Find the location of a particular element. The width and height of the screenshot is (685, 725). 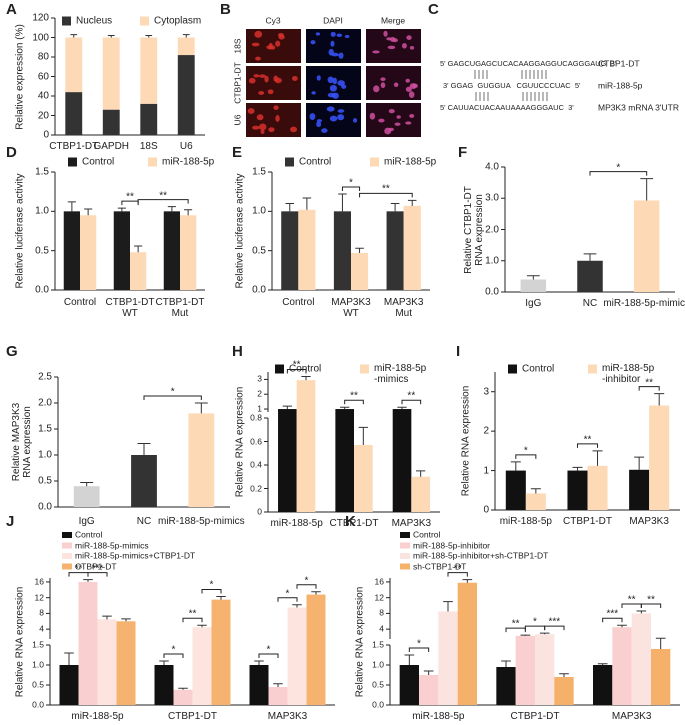

x-tick-label: Control is located at coordinates (298, 302).